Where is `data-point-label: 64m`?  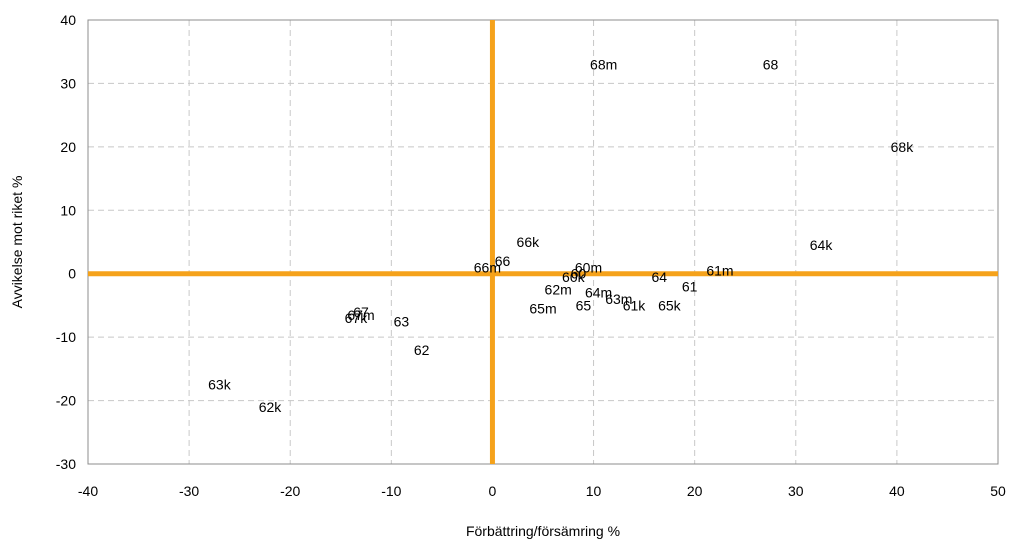 data-point-label: 64m is located at coordinates (598, 293).